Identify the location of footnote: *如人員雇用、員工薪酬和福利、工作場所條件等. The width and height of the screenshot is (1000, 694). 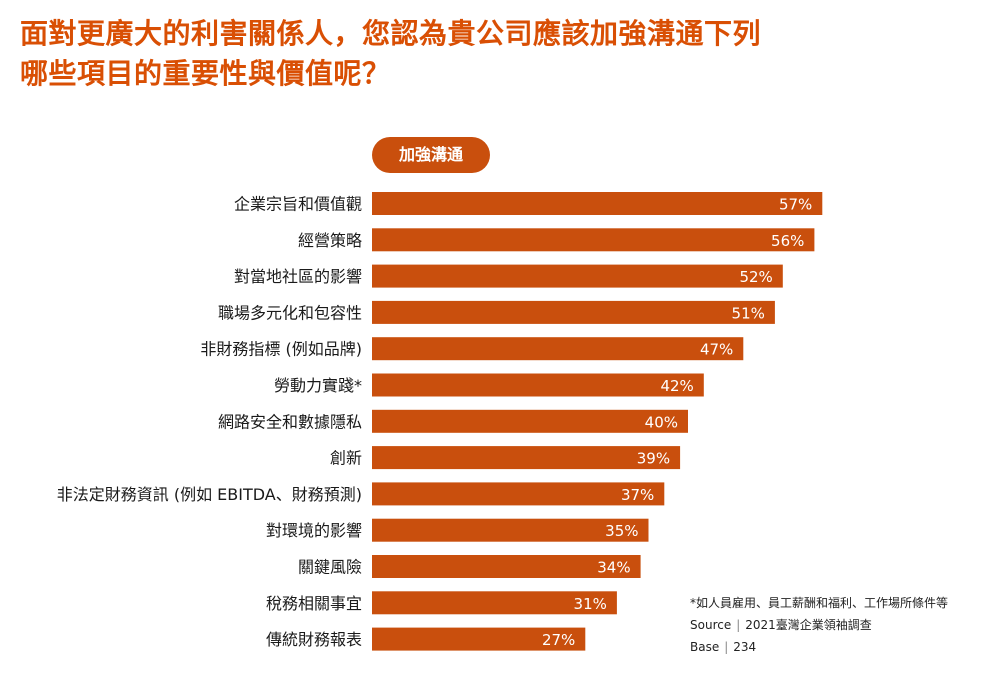
(819, 603).